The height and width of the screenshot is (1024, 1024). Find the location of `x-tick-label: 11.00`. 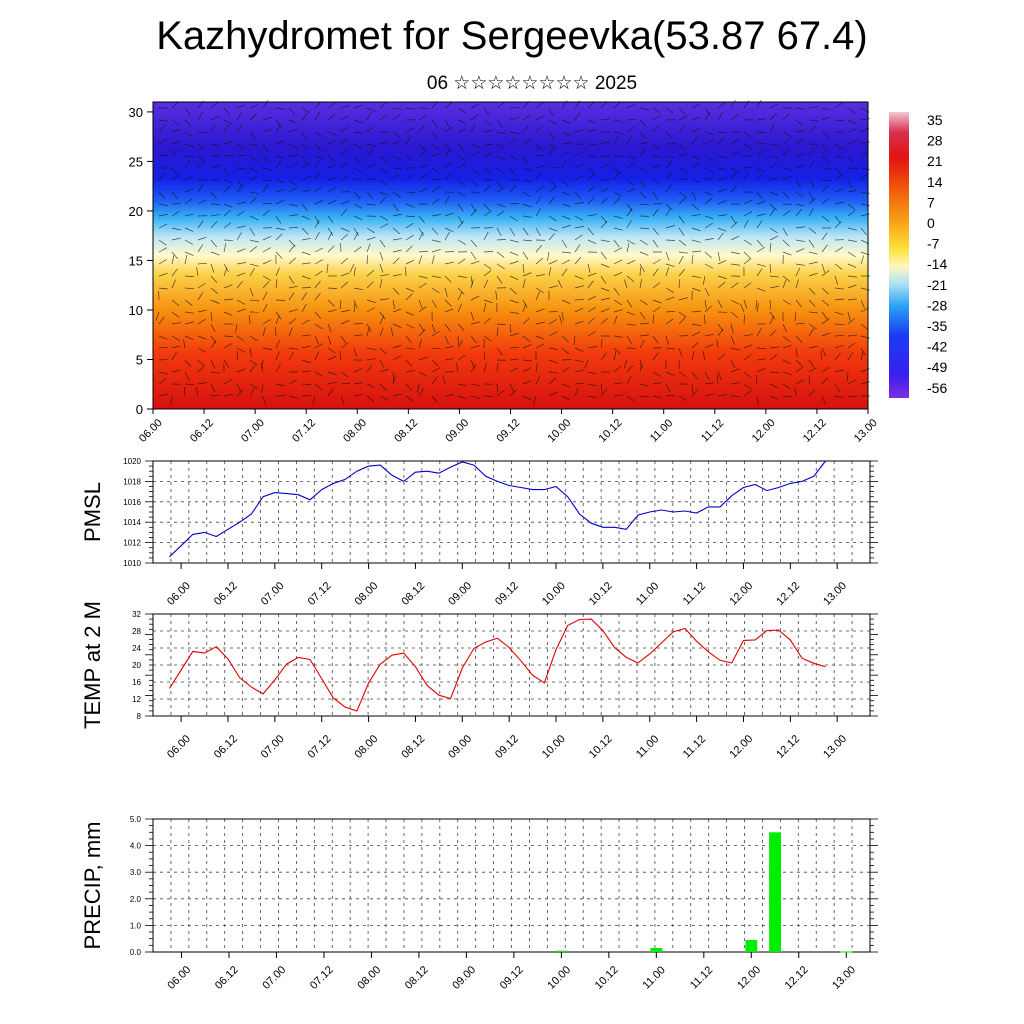

x-tick-label: 11.00 is located at coordinates (661, 430).